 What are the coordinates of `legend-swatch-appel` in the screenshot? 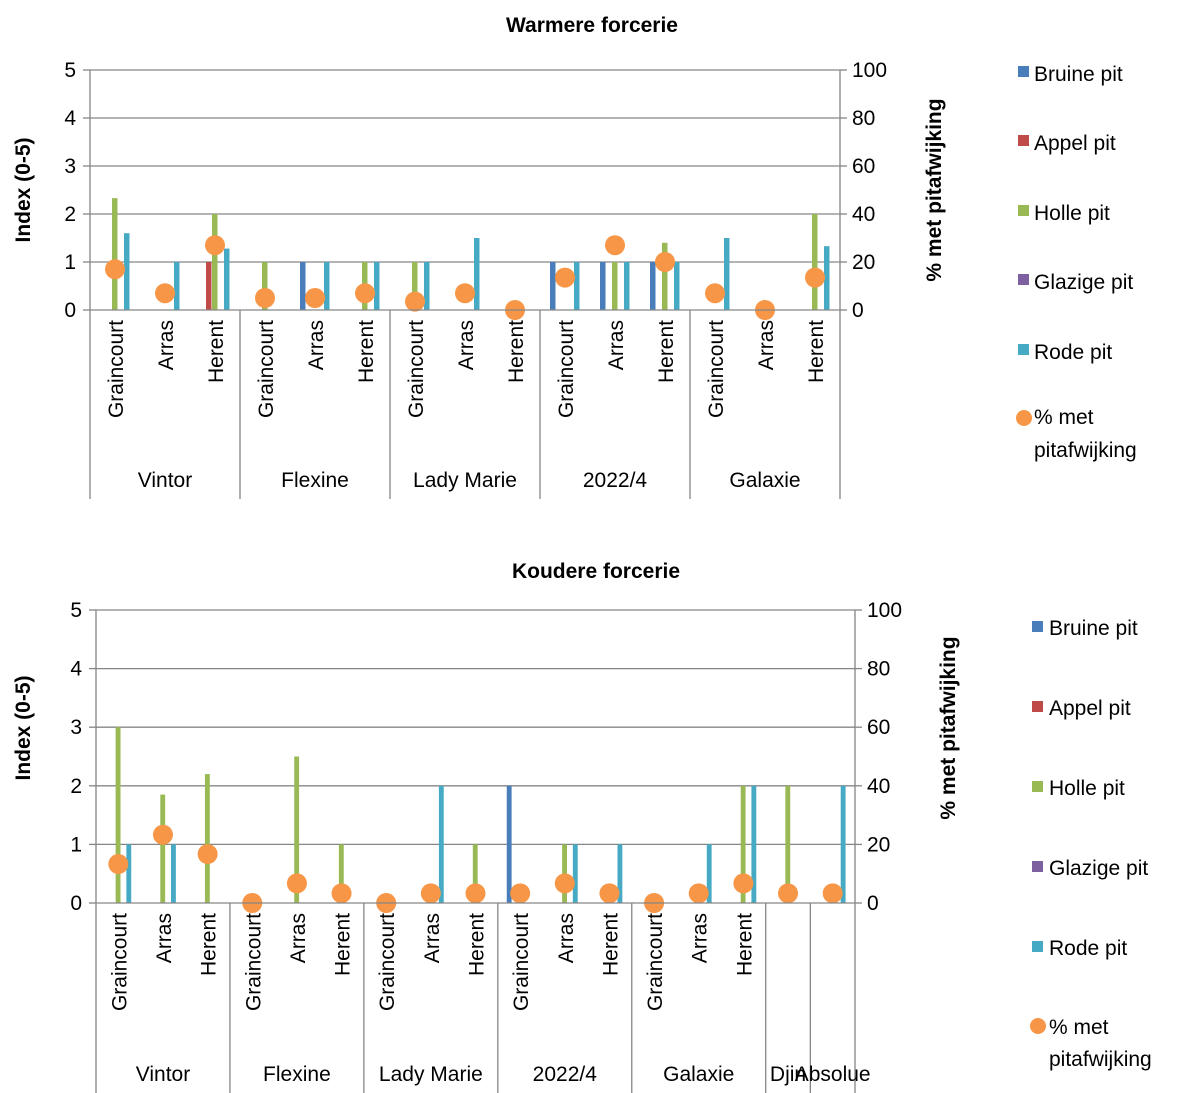 It's located at (1023, 140).